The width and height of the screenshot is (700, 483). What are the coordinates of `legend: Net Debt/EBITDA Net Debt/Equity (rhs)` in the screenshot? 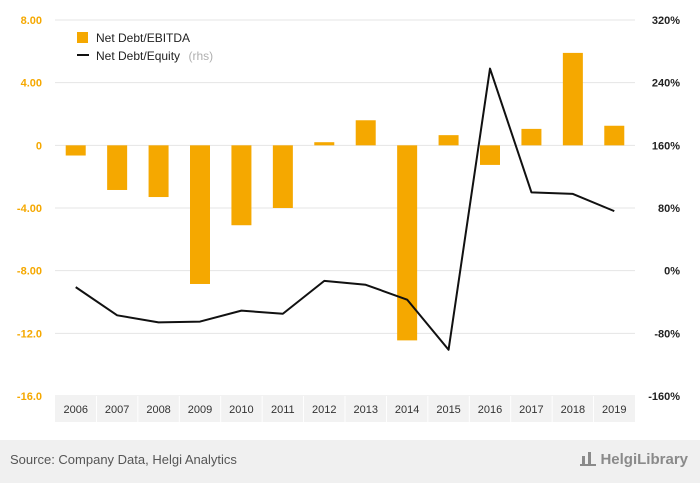 It's located at (145, 47).